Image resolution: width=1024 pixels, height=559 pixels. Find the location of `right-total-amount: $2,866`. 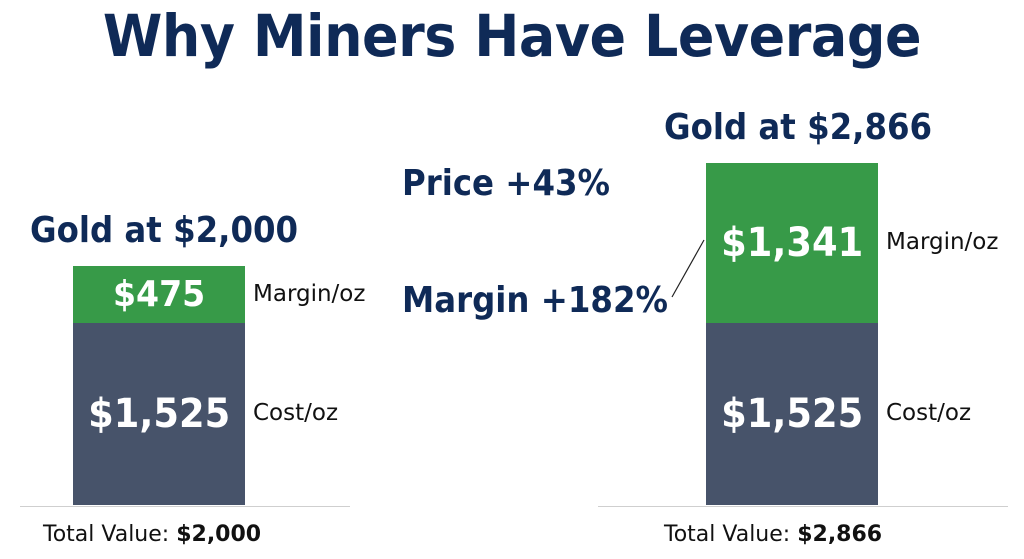

right-total-amount: $2,866 is located at coordinates (840, 534).